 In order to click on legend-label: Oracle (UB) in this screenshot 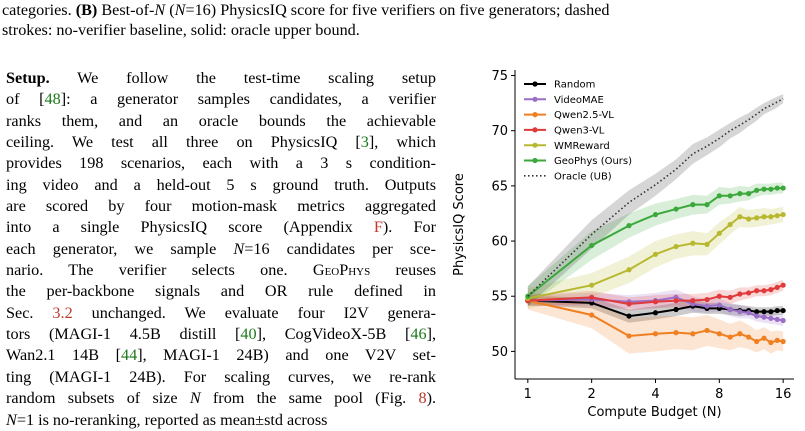, I will do `click(583, 176)`.